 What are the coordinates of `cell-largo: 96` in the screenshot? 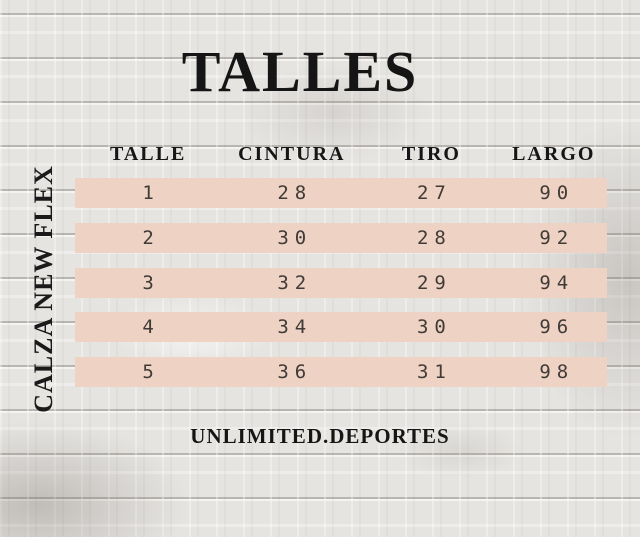 It's located at (557, 327).